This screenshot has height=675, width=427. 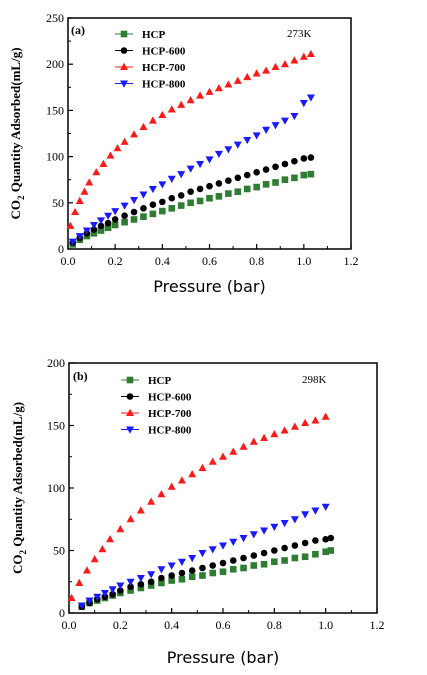 What do you see at coordinates (58, 203) in the screenshot?
I see `y-tick-label: 50` at bounding box center [58, 203].